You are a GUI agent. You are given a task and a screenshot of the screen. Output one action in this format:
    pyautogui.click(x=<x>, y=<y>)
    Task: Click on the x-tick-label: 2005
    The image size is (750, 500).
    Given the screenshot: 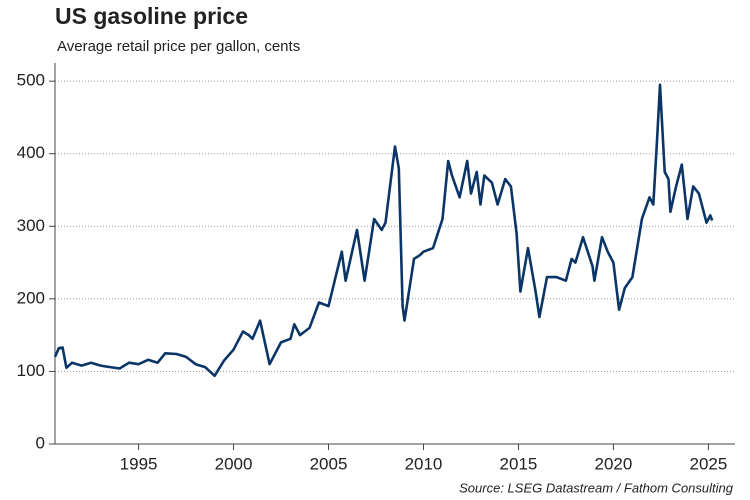 What is the action you would take?
    pyautogui.click(x=329, y=463)
    